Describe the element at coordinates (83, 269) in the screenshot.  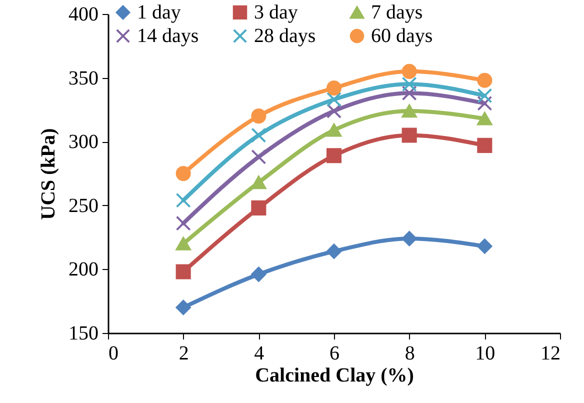
I see `y-tick-label: 200` at that location.